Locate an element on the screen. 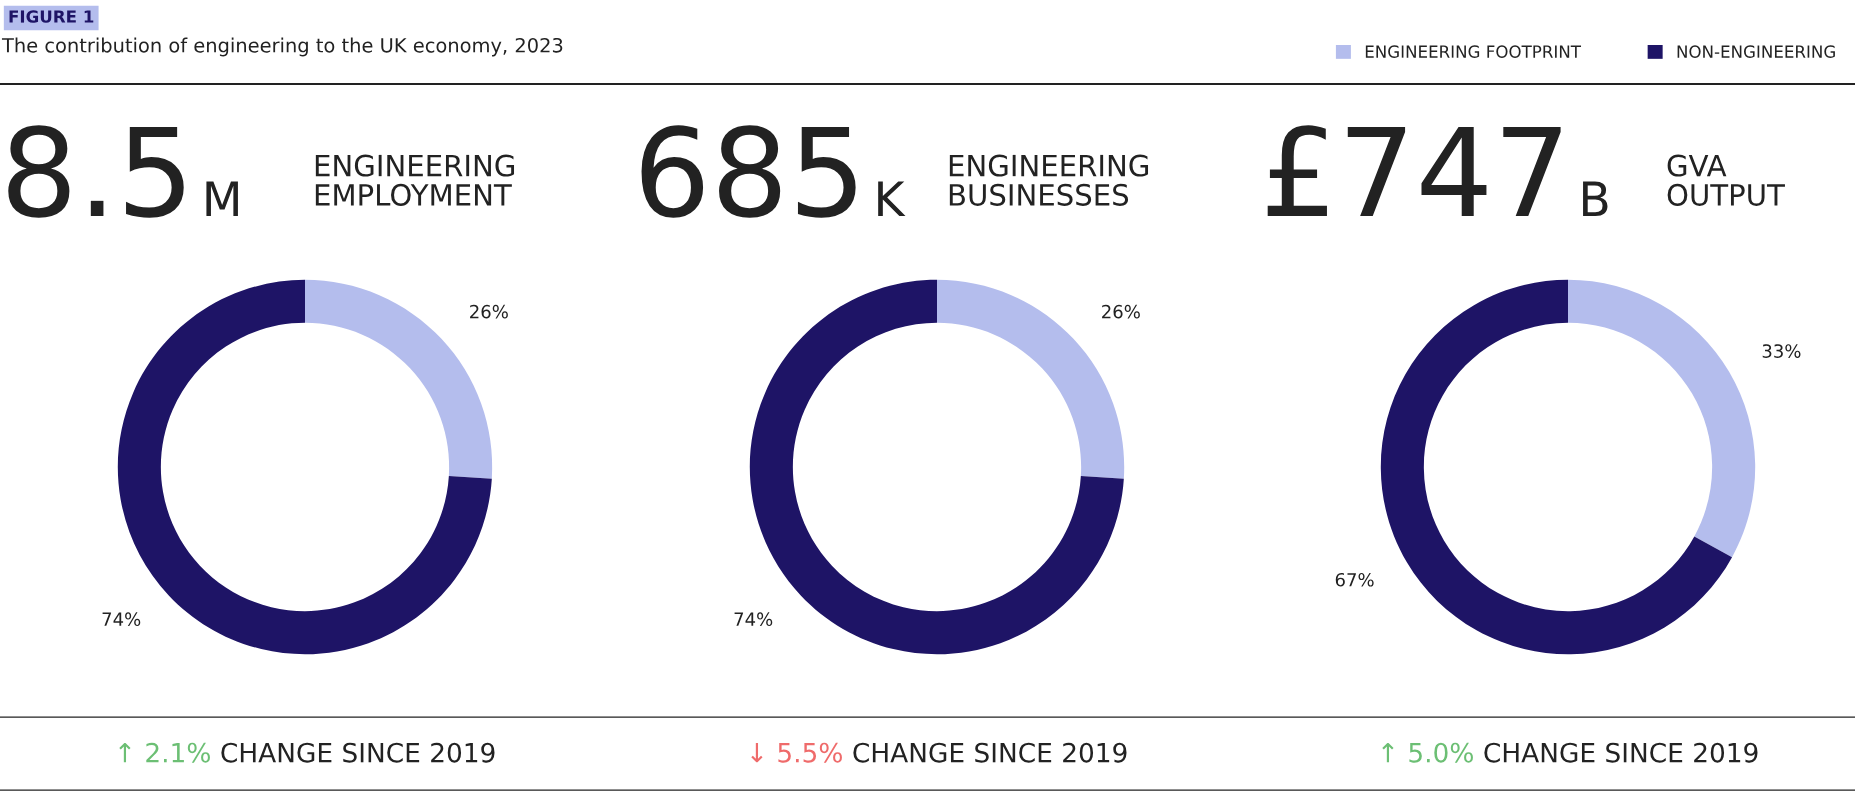  text: M is located at coordinates (222, 198).